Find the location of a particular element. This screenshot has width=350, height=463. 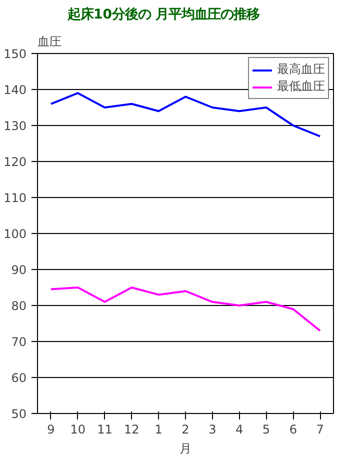

x-tick-label: 4 is located at coordinates (240, 429).